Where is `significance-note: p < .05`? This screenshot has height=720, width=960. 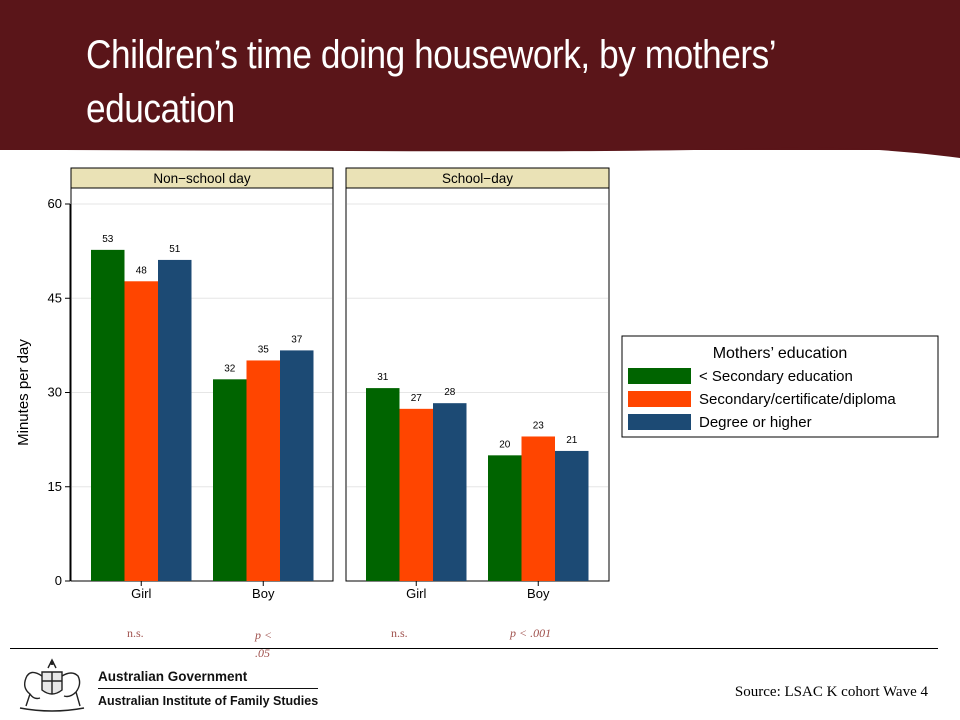 significance-note: p < .05 is located at coordinates (264, 644).